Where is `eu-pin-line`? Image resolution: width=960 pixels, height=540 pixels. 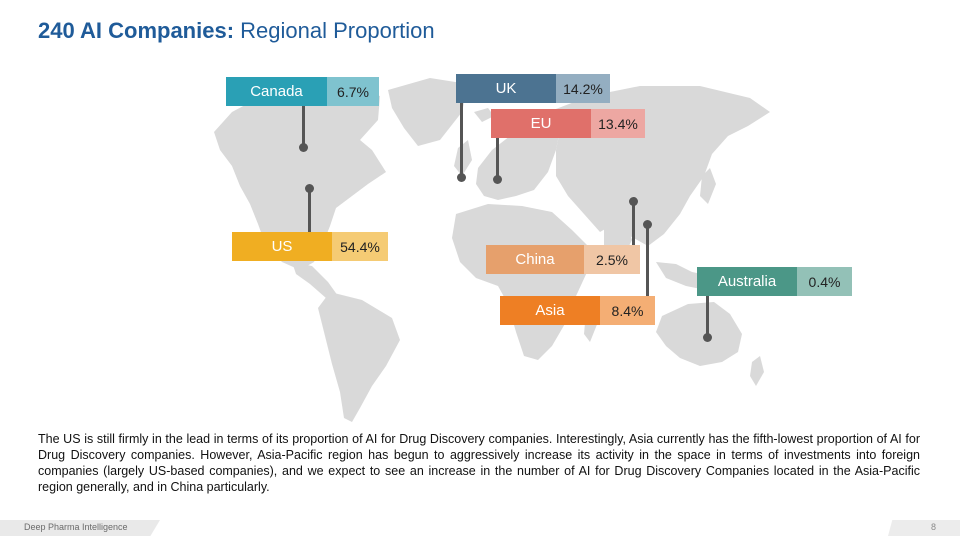 eu-pin-line is located at coordinates (497, 158).